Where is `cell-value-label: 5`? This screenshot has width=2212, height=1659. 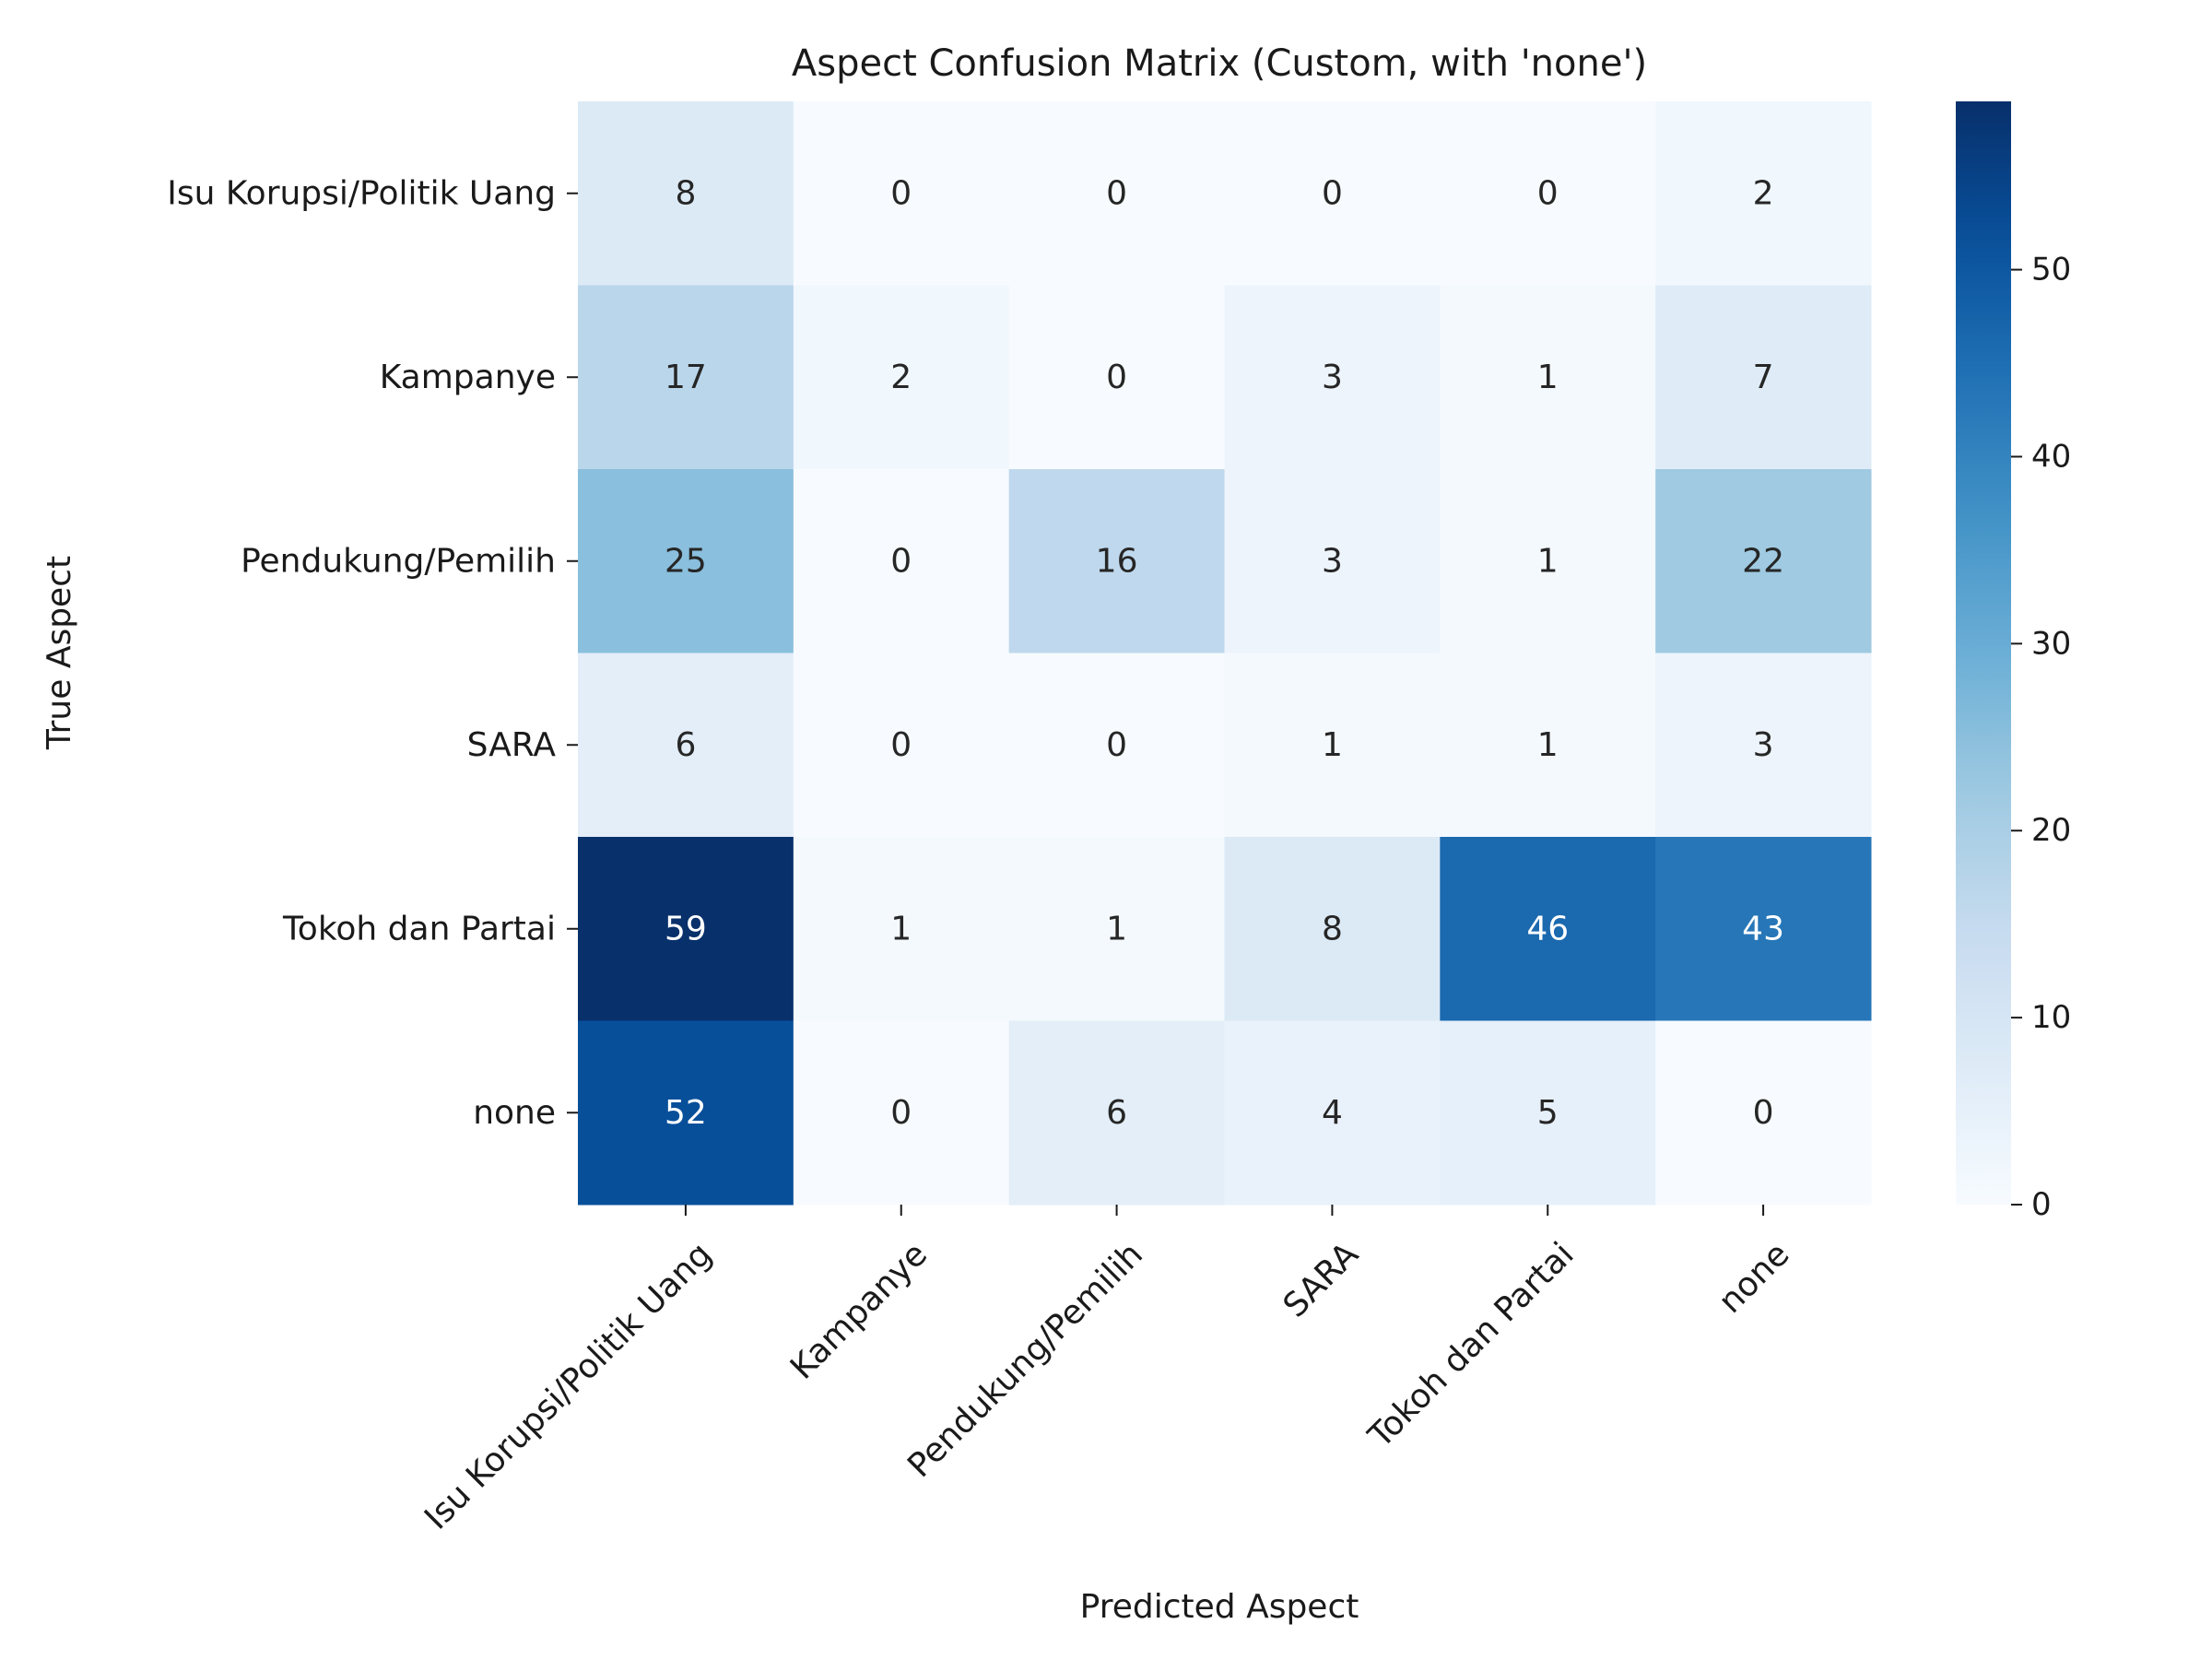
cell-value-label: 5 is located at coordinates (1548, 1113).